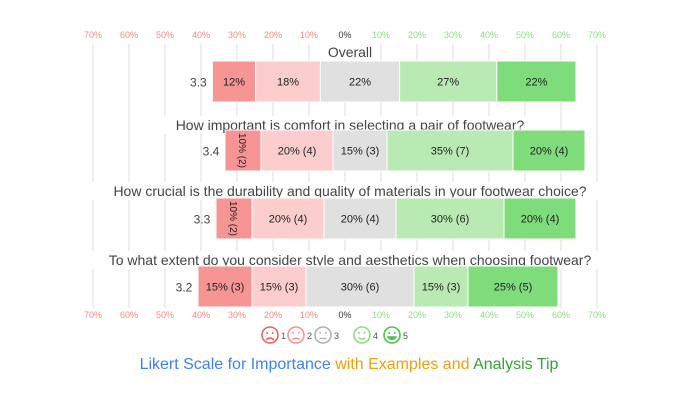 The width and height of the screenshot is (698, 400). What do you see at coordinates (211, 152) in the screenshot?
I see `mean-score: 3.4` at bounding box center [211, 152].